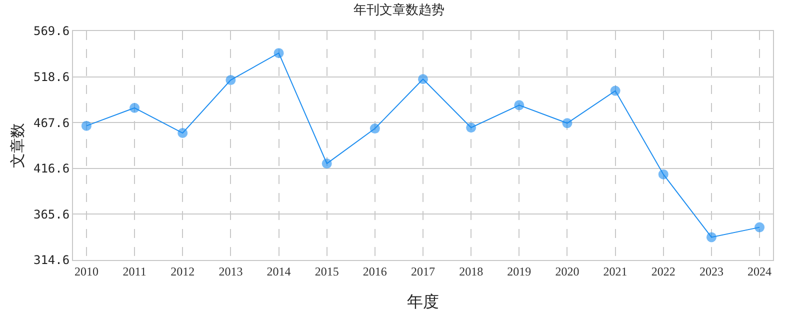 This screenshot has width=798, height=330. Describe the element at coordinates (51, 214) in the screenshot. I see `y-tick-label: 365.6` at that location.